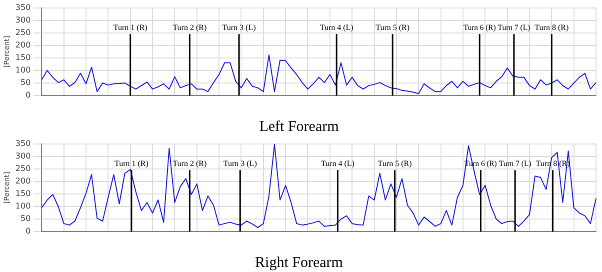 The height and width of the screenshot is (272, 602). I want to click on text: Right Forearm, so click(299, 262).